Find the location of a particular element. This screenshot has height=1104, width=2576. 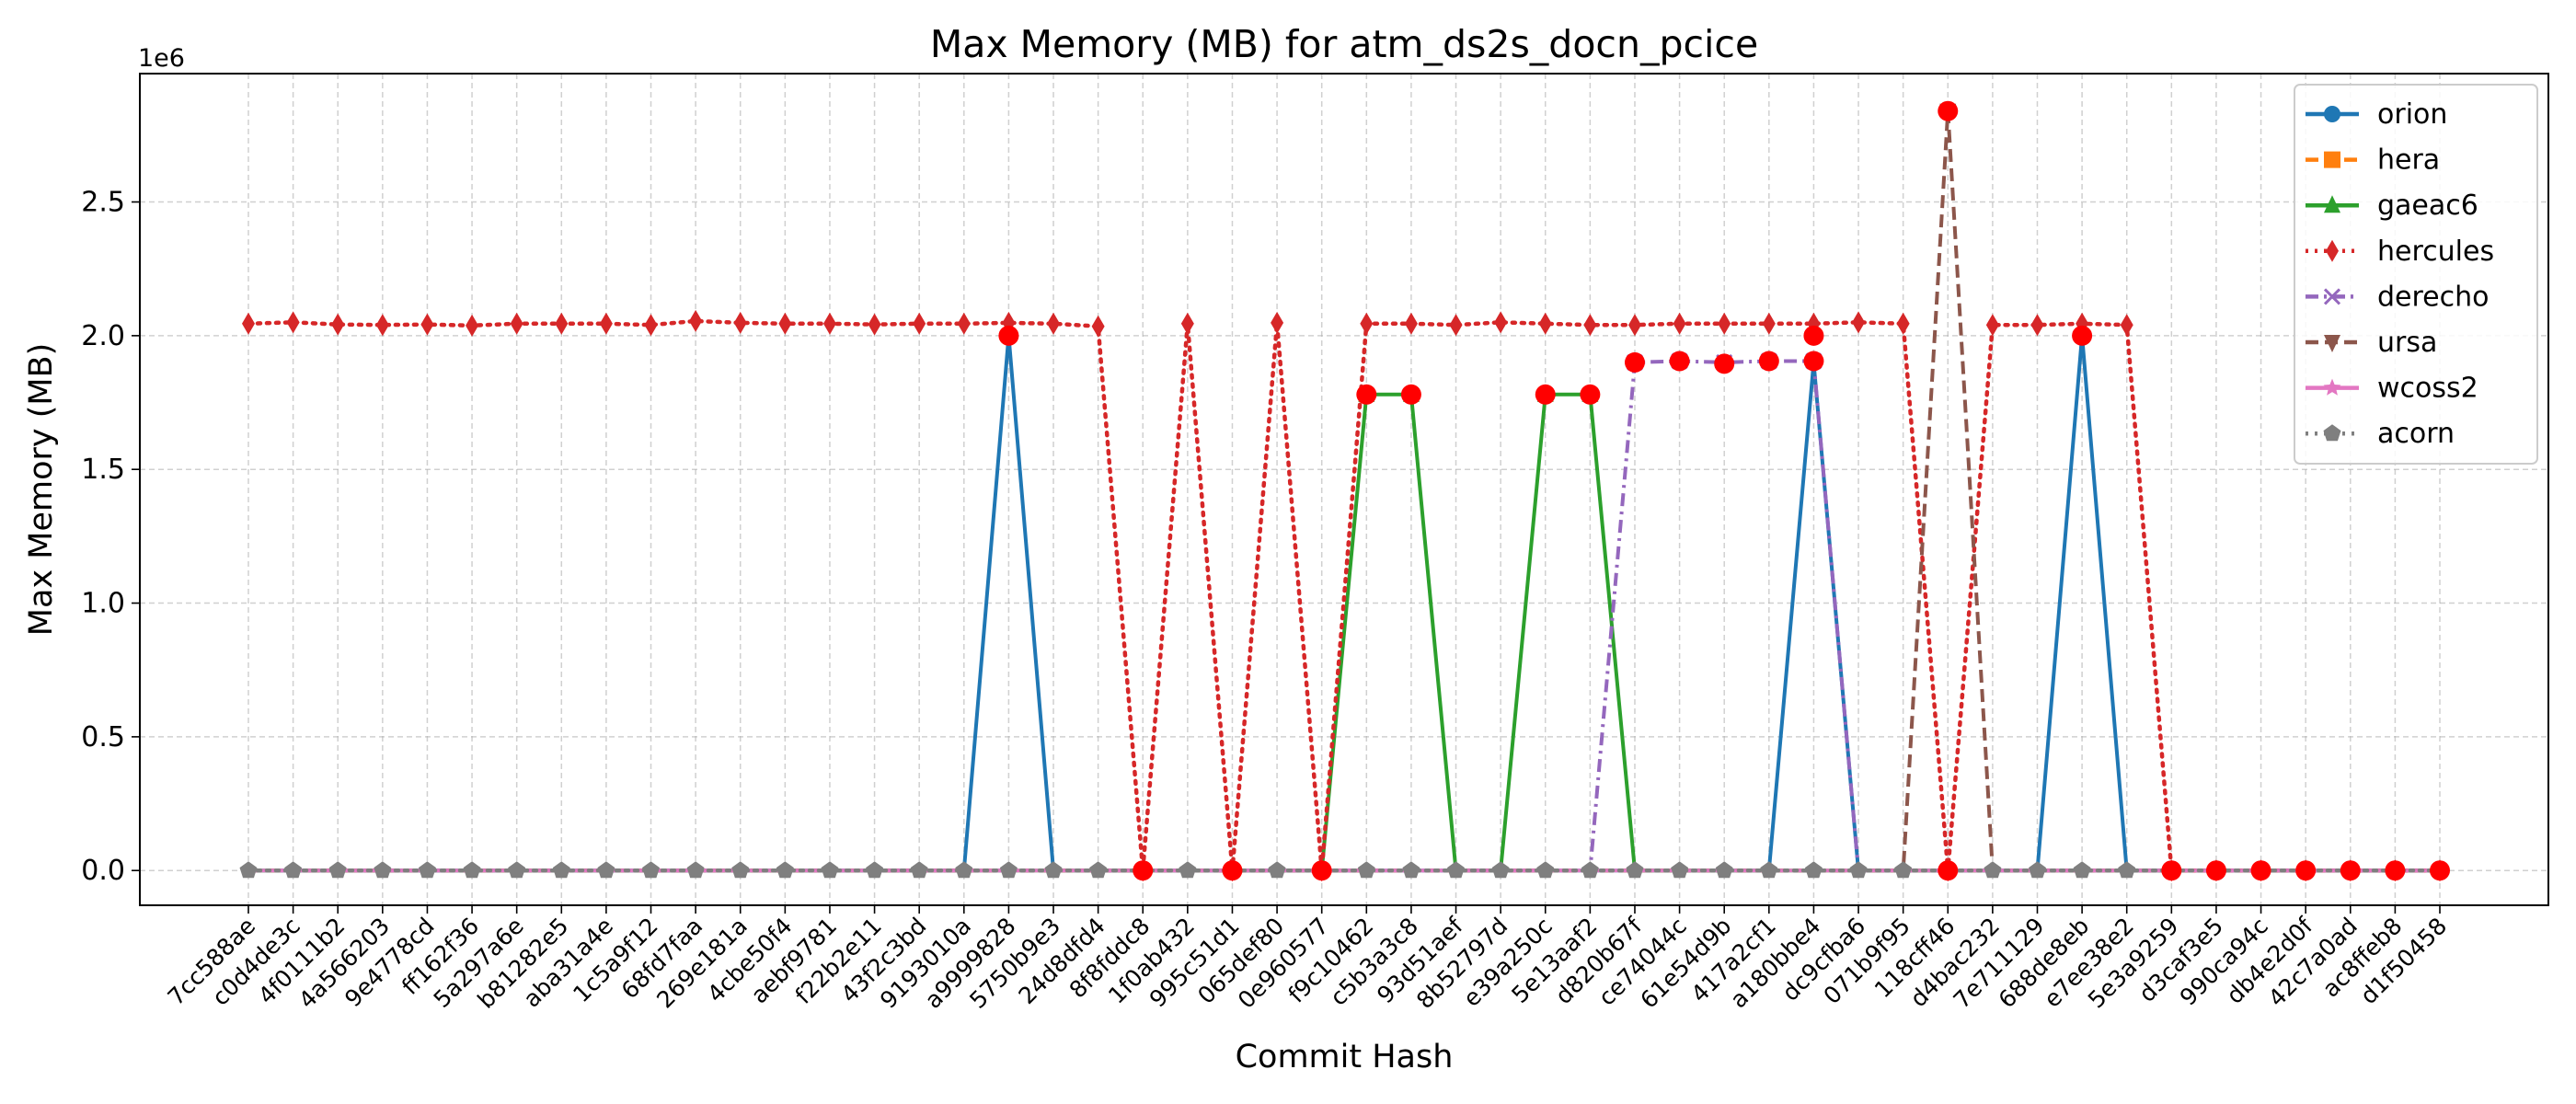

legend-label-hercules: hercules is located at coordinates (2435, 252).